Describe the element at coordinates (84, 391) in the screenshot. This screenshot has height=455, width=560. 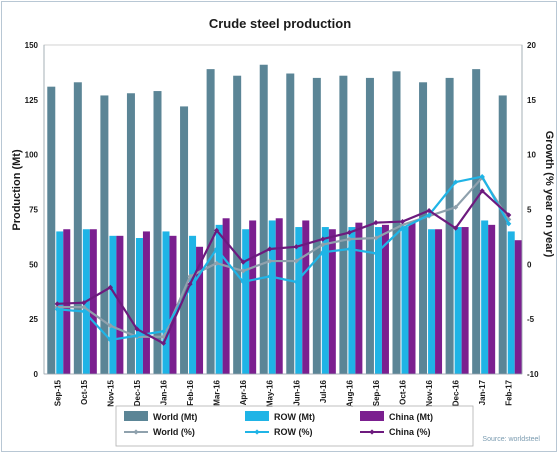
I see `x-tick-label: Oct-15` at that location.